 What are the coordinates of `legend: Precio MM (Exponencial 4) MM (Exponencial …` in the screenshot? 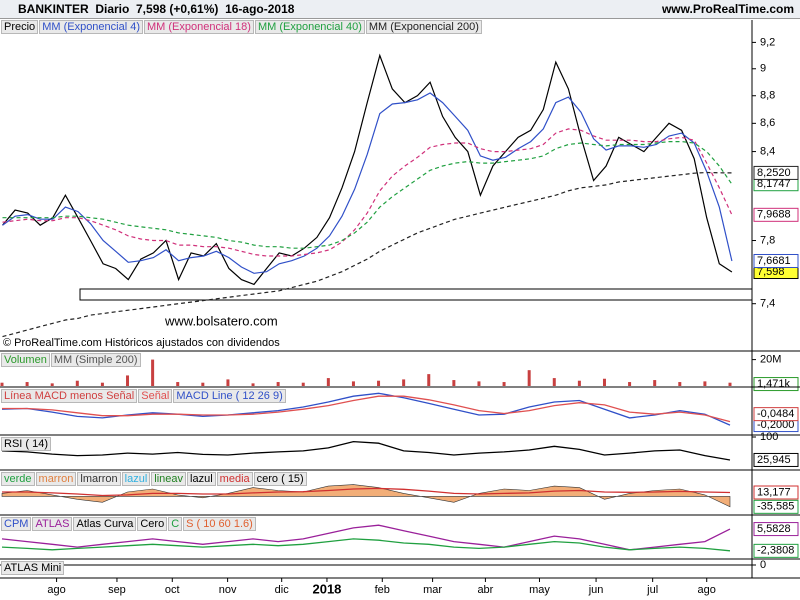 It's located at (242, 27).